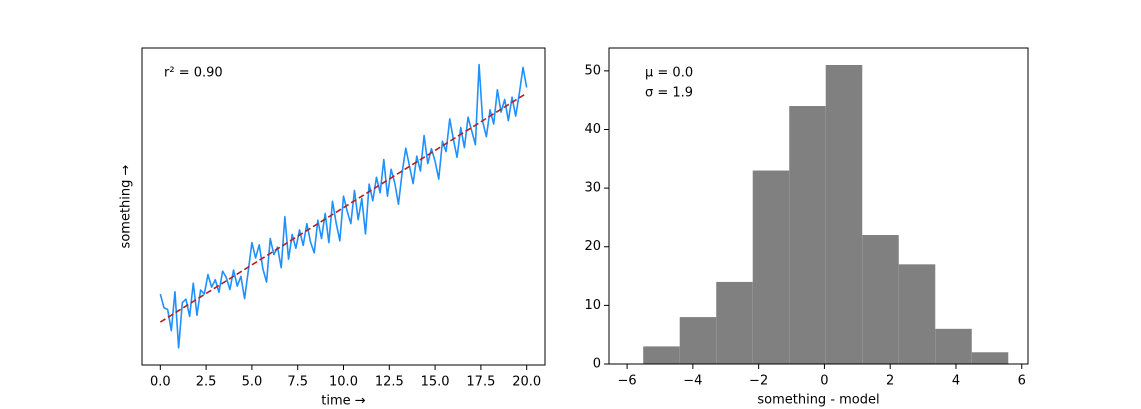  Describe the element at coordinates (890, 381) in the screenshot. I see `x-tick-label: 2` at that location.